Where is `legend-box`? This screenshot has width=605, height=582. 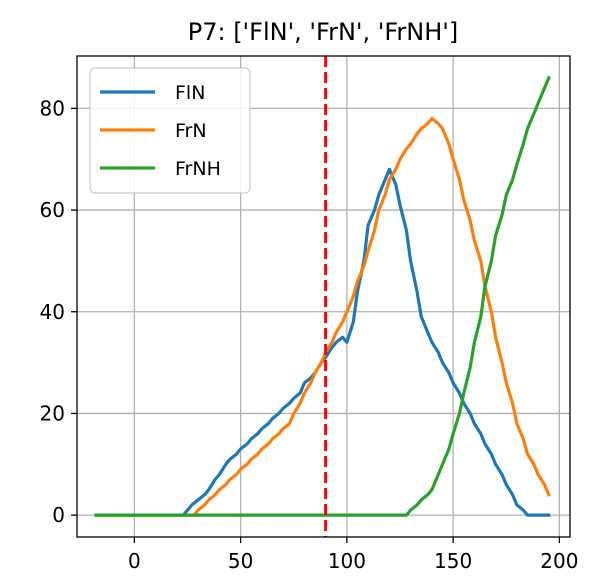
legend-box is located at coordinates (170, 130).